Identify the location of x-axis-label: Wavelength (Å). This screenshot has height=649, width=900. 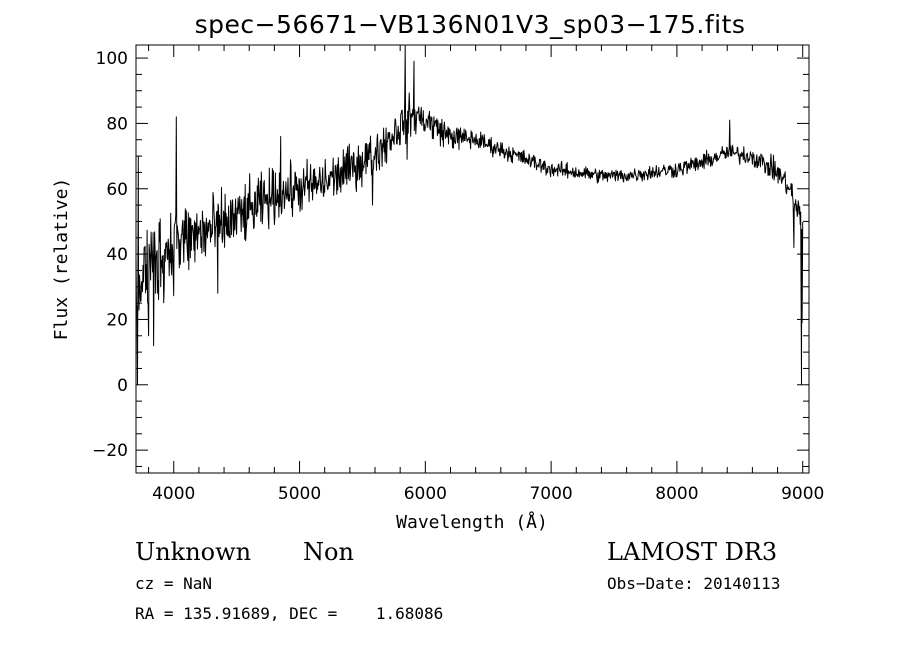
(472, 522).